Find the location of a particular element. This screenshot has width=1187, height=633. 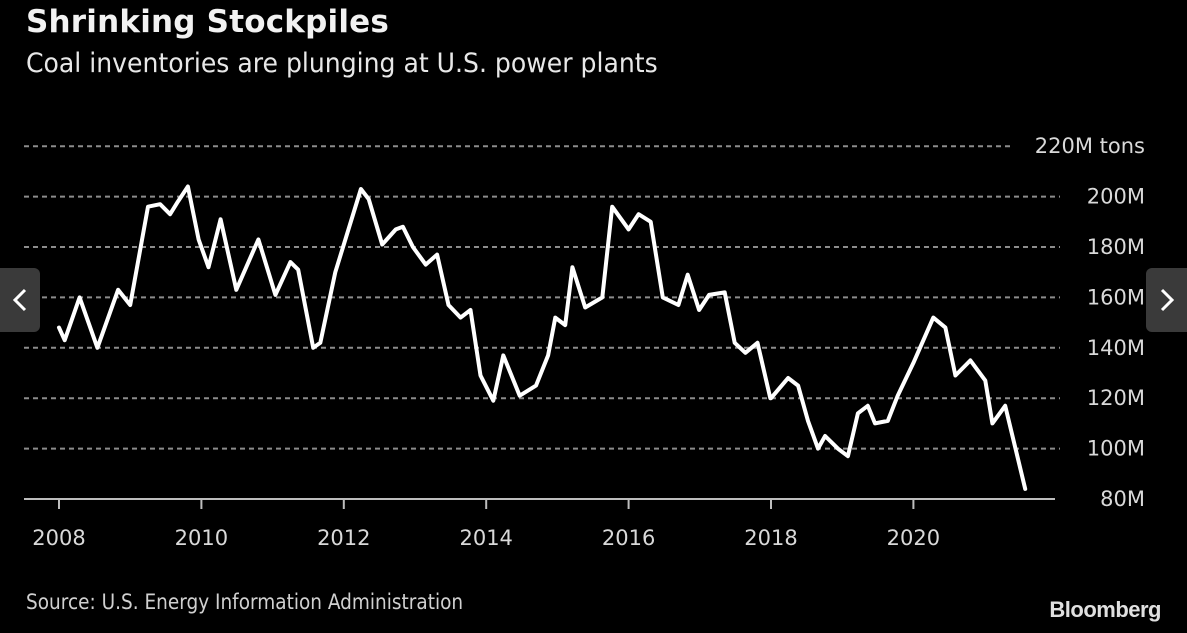

y-tick-label: 180M is located at coordinates (1116, 247).